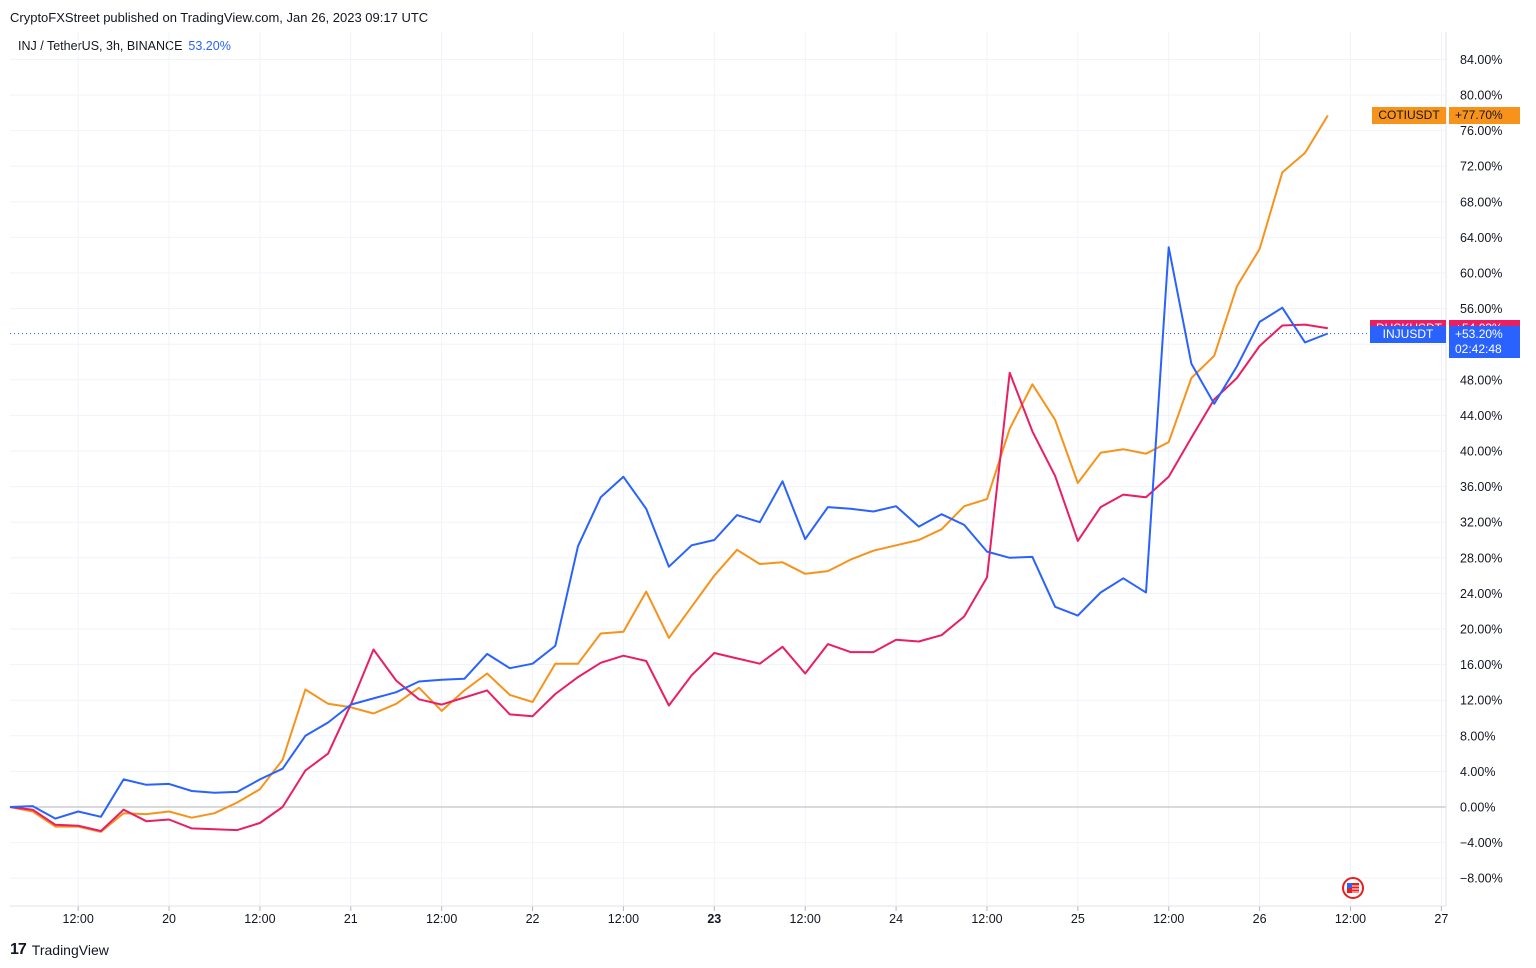  I want to click on y-tick-label: −8.00%, so click(1481, 879).